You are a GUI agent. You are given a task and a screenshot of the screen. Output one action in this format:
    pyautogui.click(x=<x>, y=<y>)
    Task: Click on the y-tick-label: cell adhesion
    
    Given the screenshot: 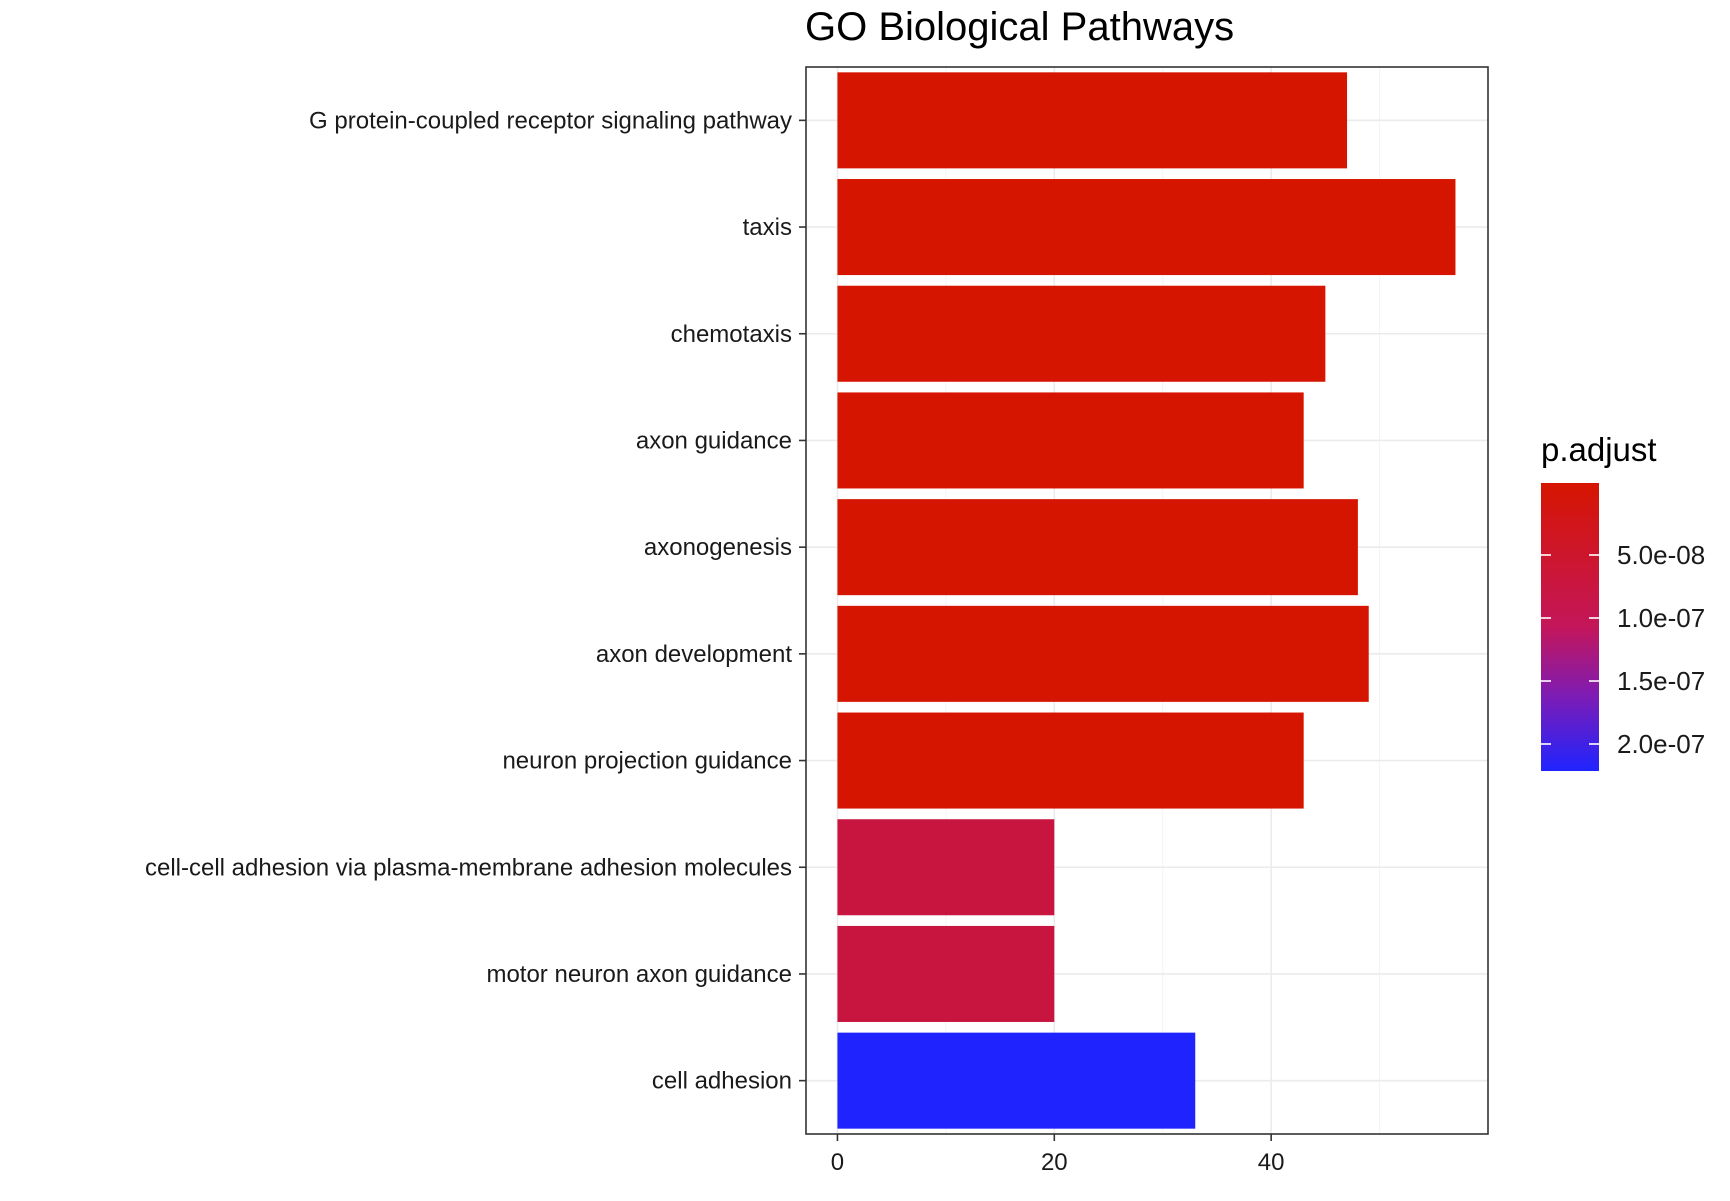 What is the action you would take?
    pyautogui.click(x=722, y=1081)
    